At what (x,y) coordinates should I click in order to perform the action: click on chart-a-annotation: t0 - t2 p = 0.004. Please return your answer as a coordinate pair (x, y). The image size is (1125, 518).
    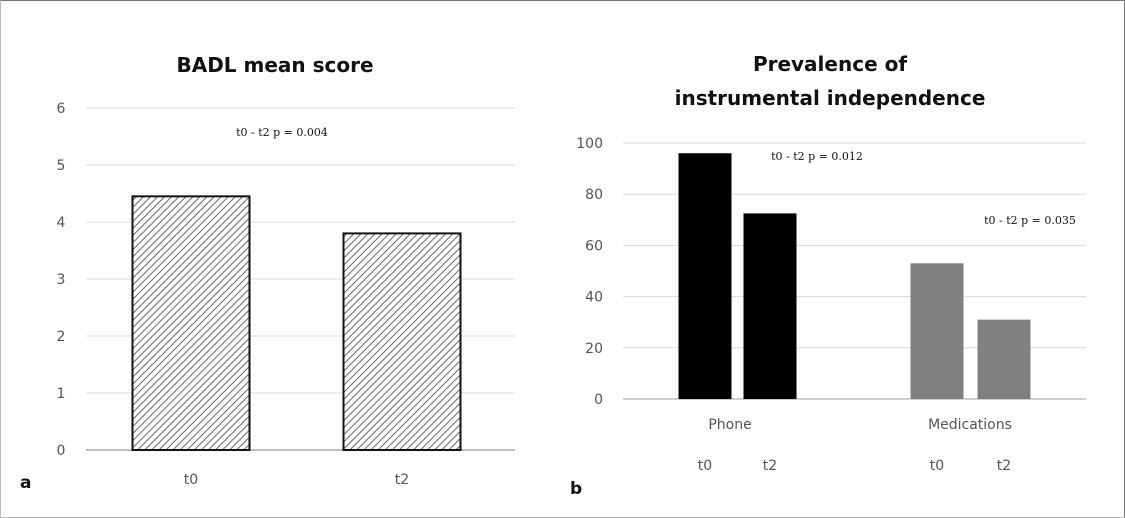
    Looking at the image, I should click on (282, 132).